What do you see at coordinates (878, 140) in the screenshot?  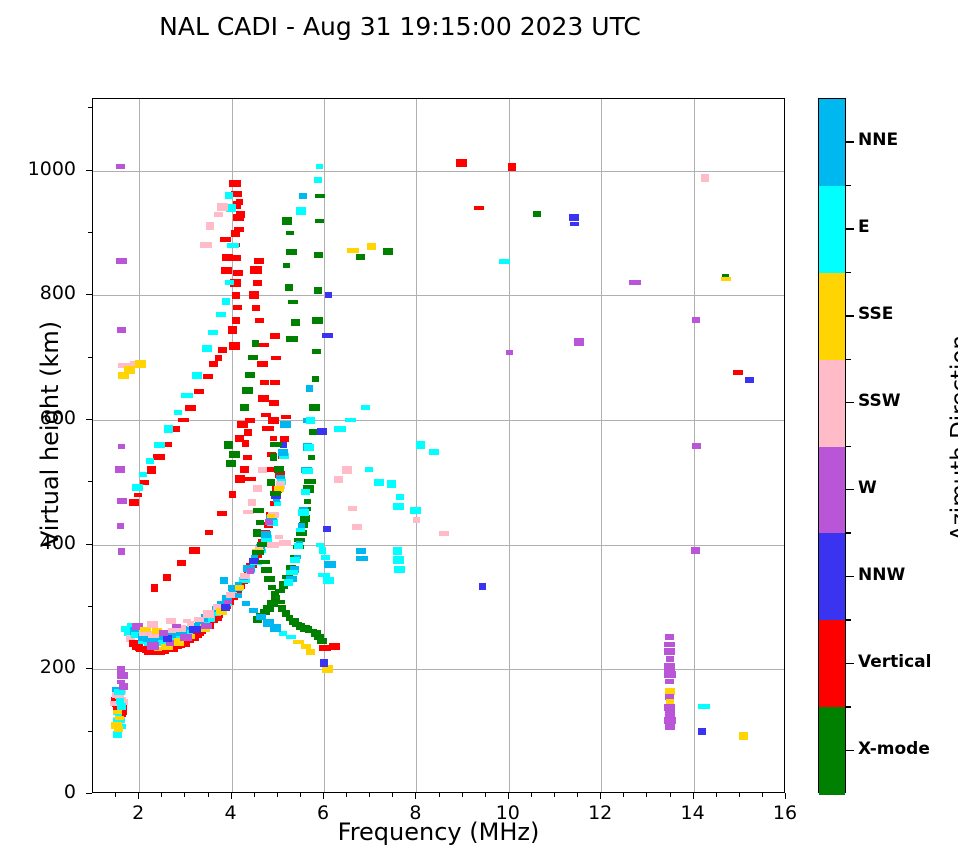 I see `colorbar-label-nne: NNE` at bounding box center [878, 140].